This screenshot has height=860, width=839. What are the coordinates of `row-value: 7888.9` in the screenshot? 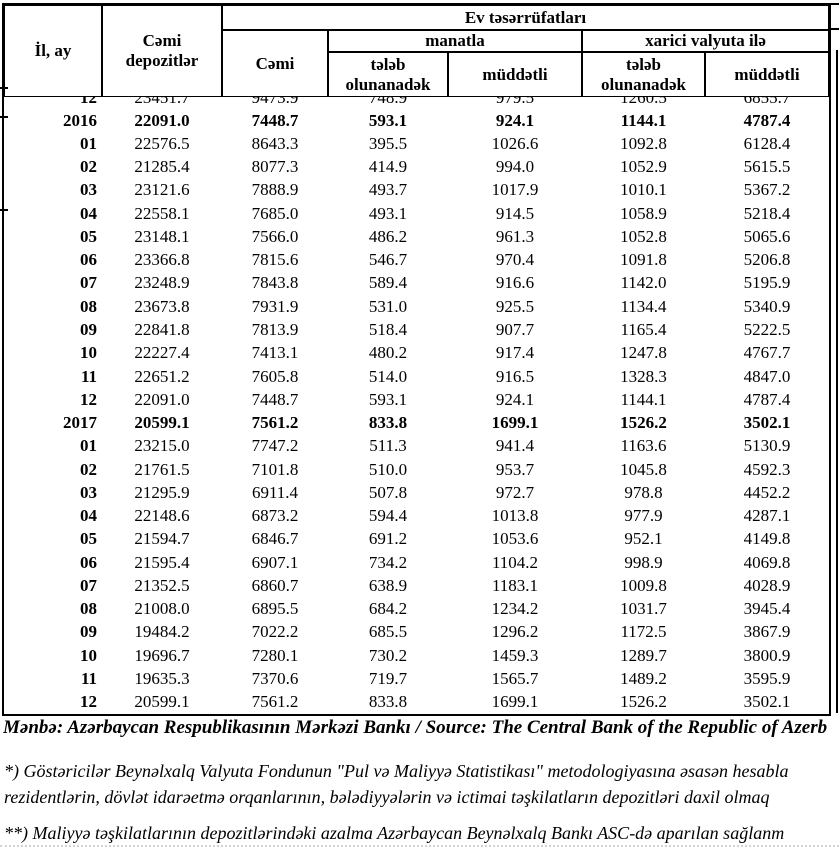 It's located at (275, 190).